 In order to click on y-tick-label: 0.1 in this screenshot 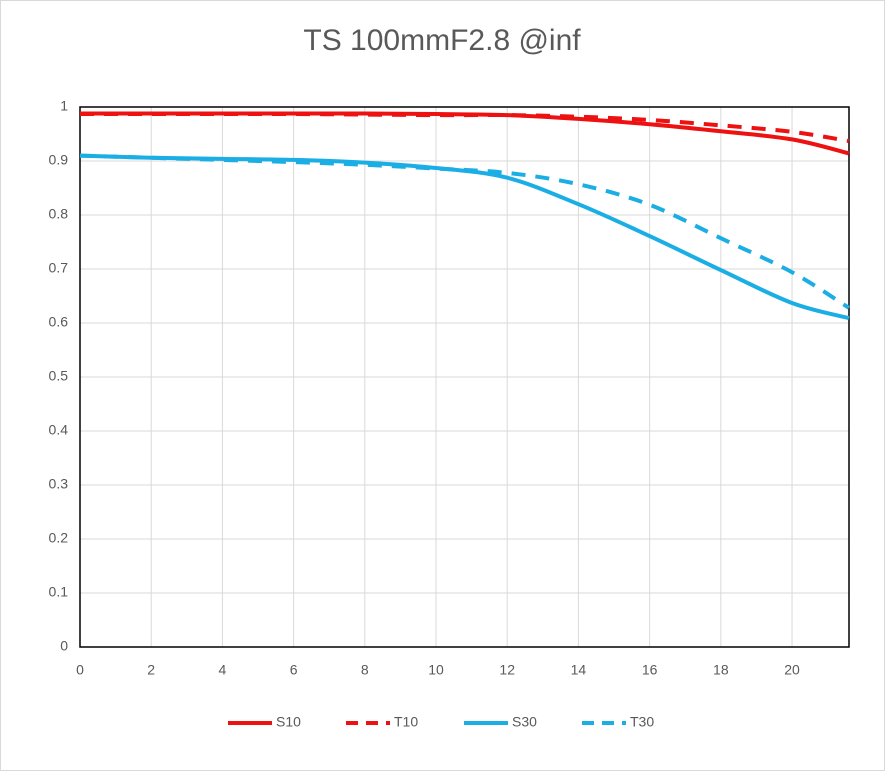, I will do `click(59, 592)`.